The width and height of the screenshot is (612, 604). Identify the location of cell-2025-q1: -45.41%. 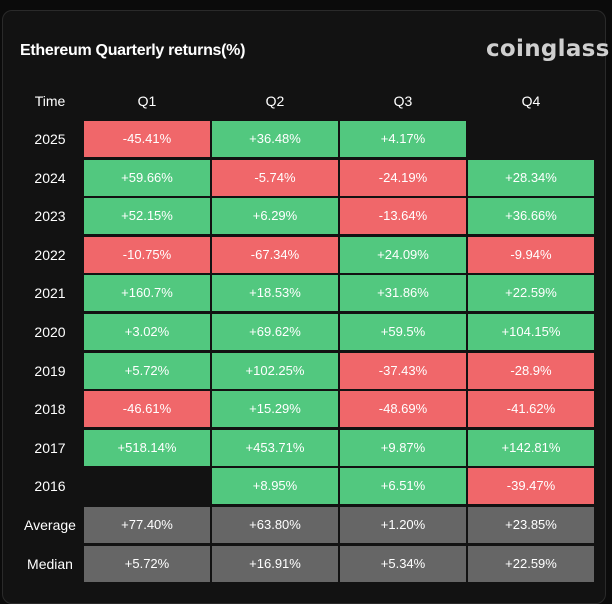
(147, 139).